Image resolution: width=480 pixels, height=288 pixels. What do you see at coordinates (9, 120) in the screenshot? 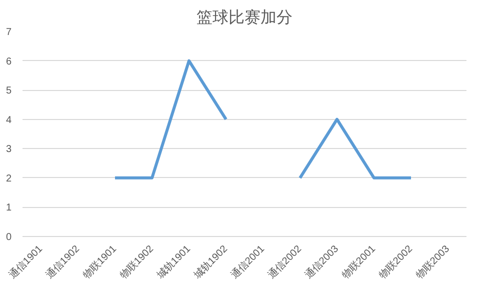
I see `y-tick-label: 4` at bounding box center [9, 120].